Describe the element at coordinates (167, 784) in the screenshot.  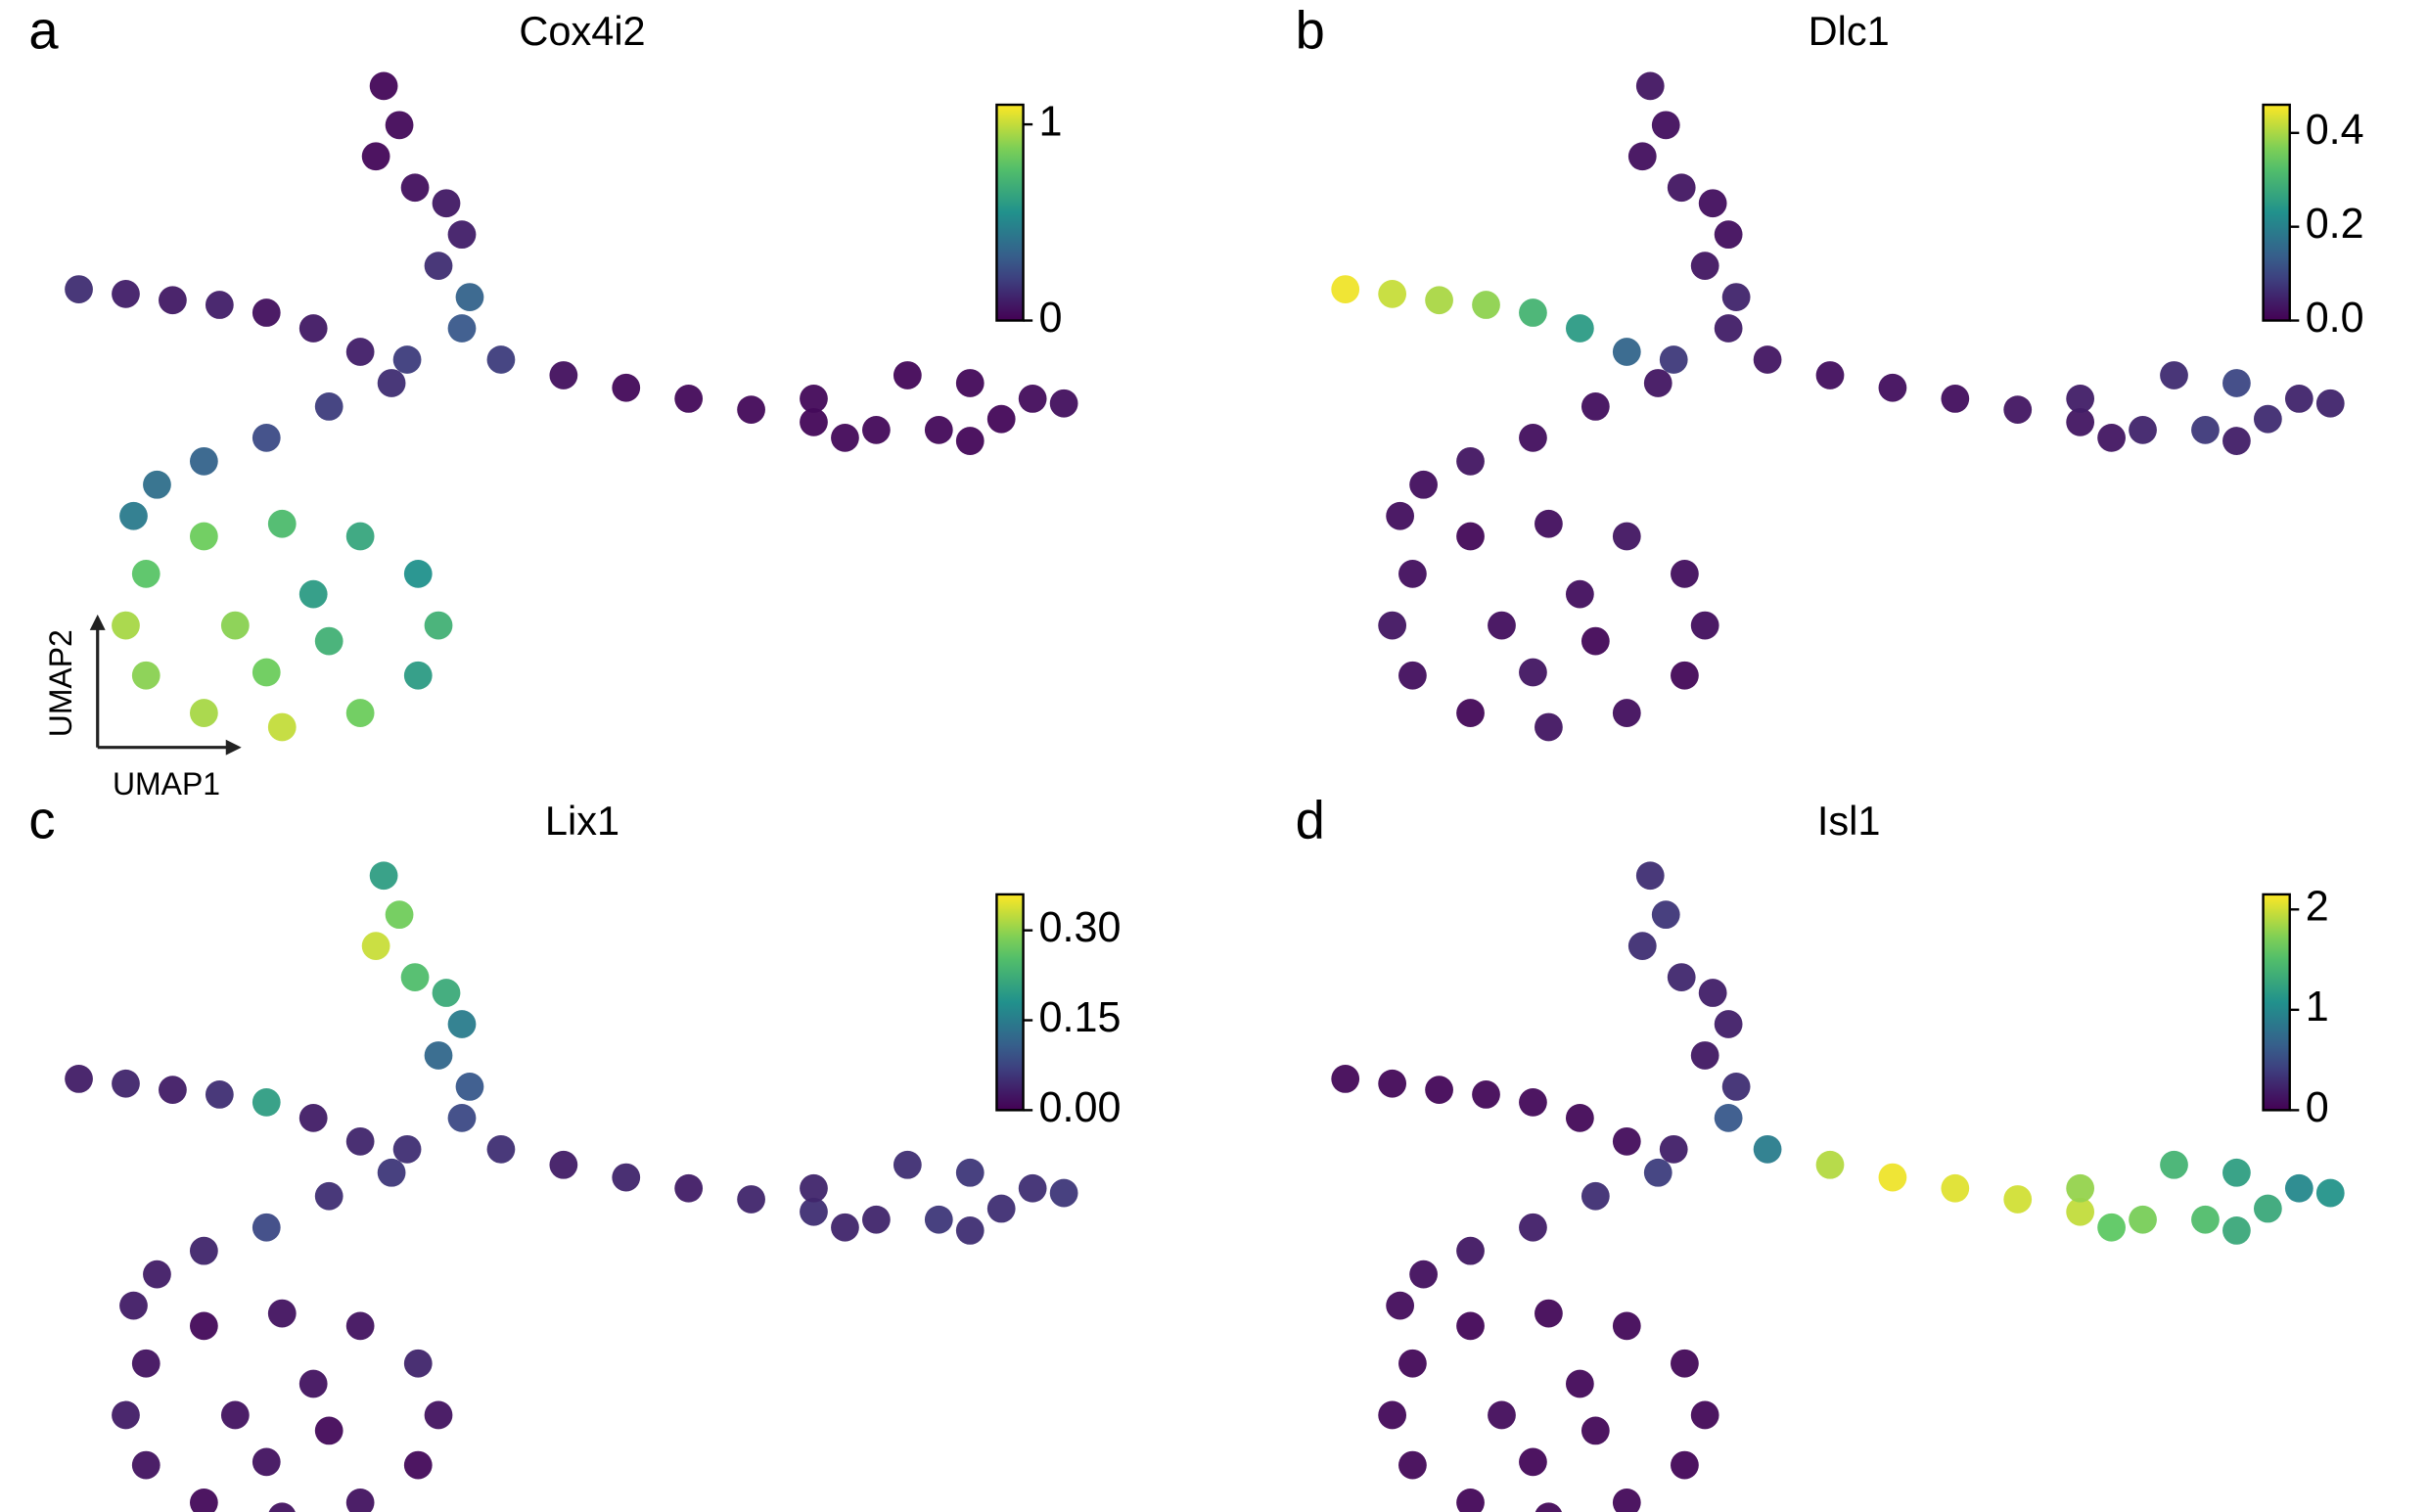
I see `x-axis-label: UMAP1` at that location.